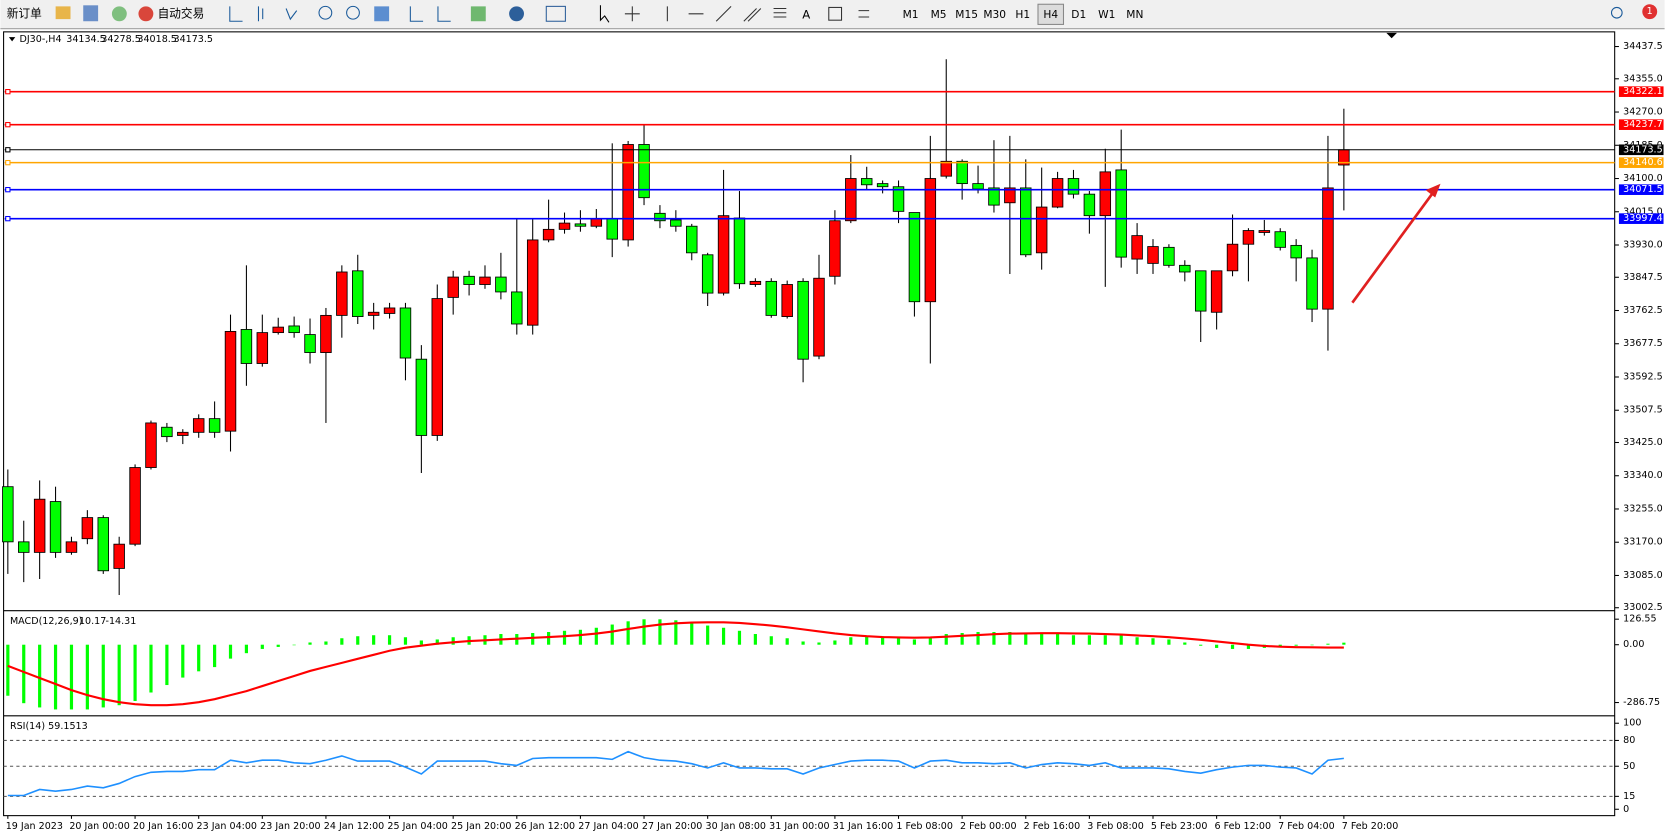 The image size is (1665, 839). I want to click on notification-badge, so click(1650, 12).